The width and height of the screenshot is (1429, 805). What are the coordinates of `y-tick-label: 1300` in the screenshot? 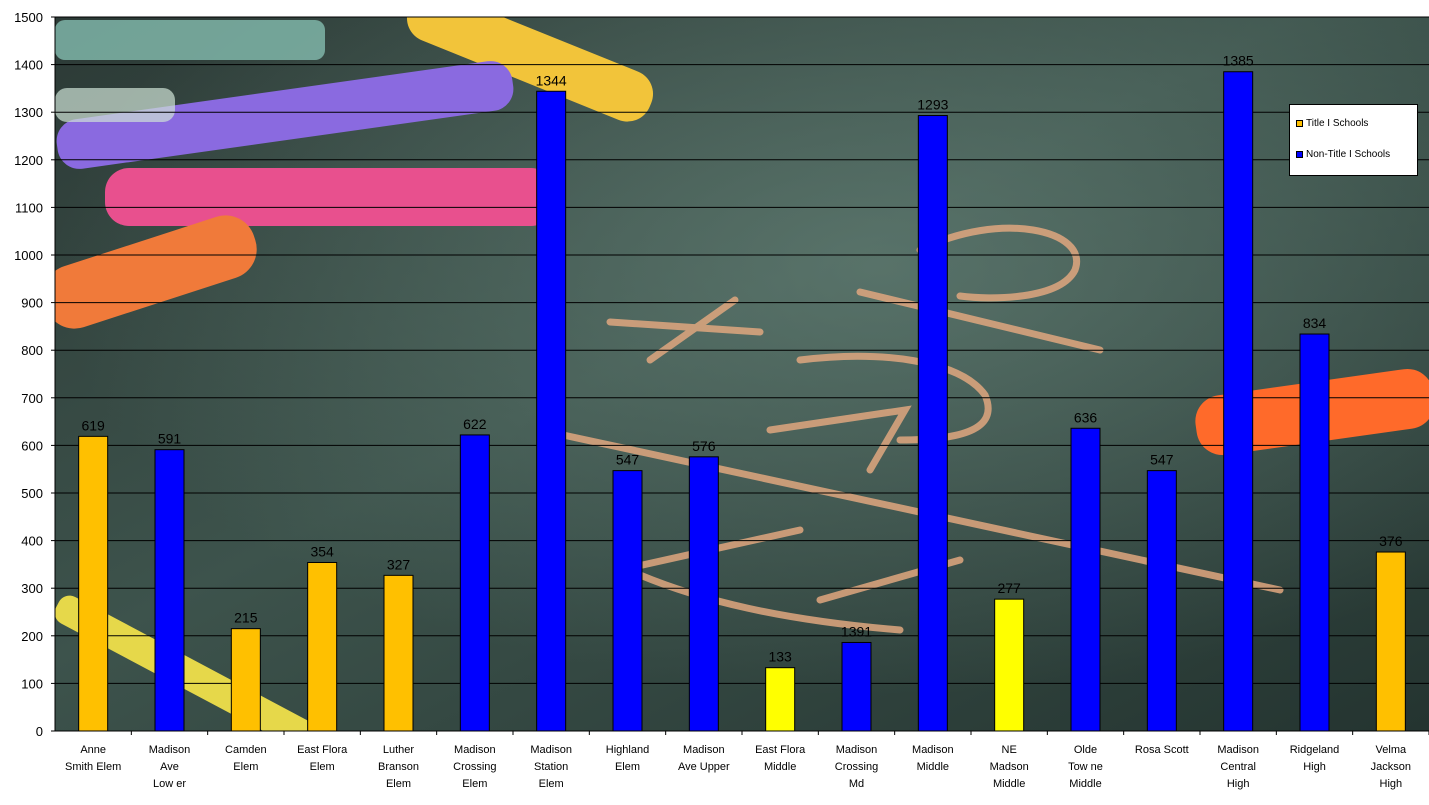 It's located at (28, 112).